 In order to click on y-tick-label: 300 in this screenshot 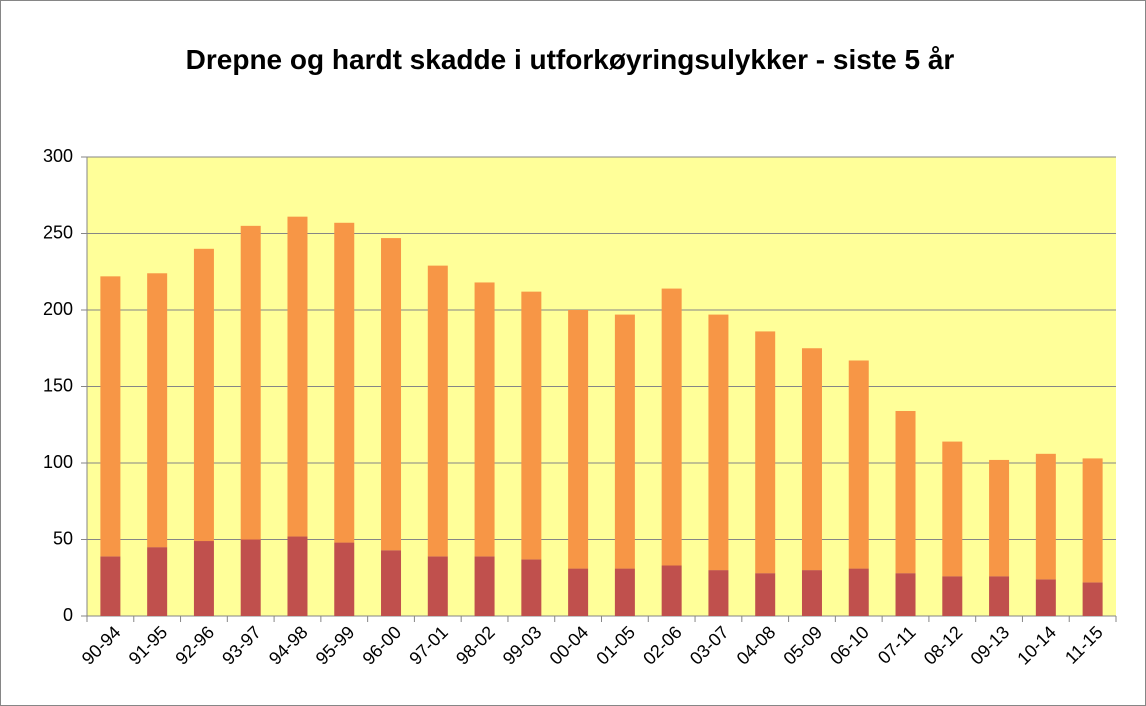, I will do `click(58, 156)`.